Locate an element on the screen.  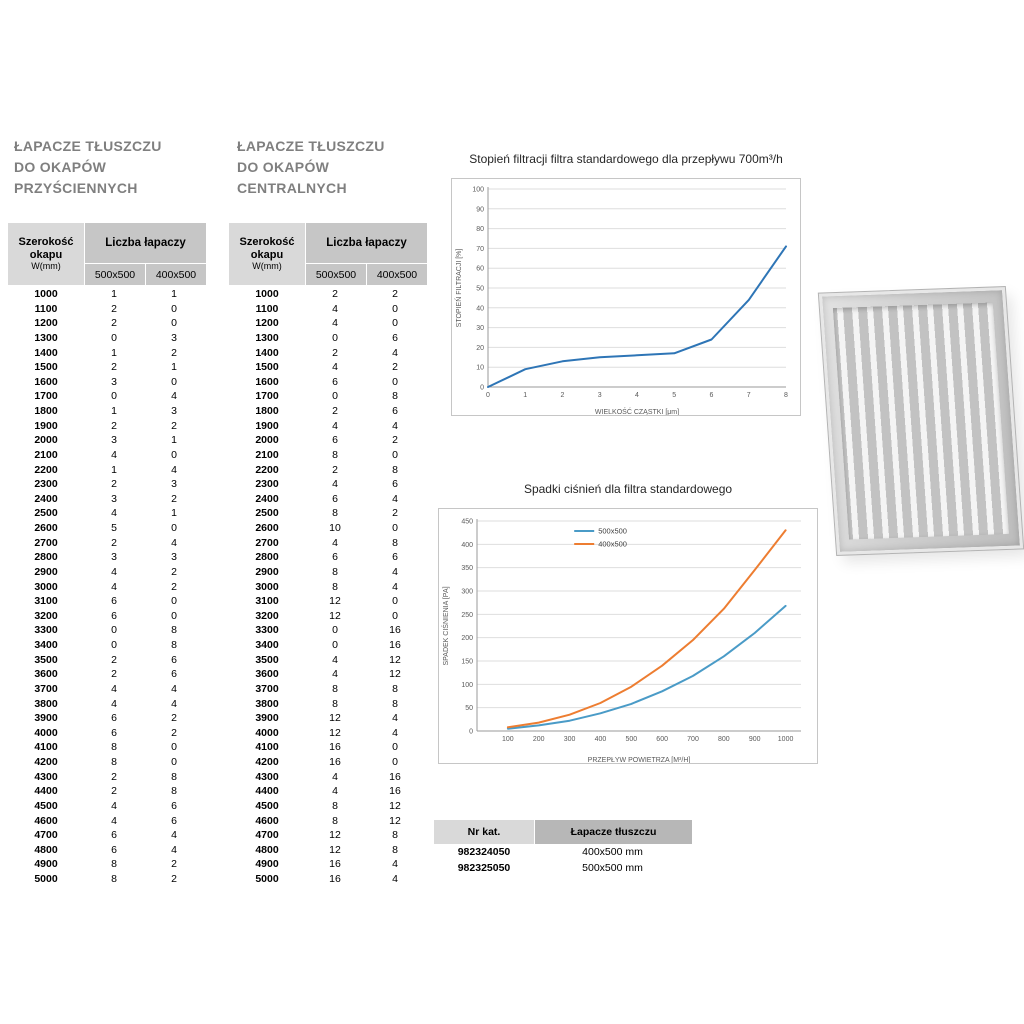
table-row: 2700 4 8 is located at coordinates (328, 543).